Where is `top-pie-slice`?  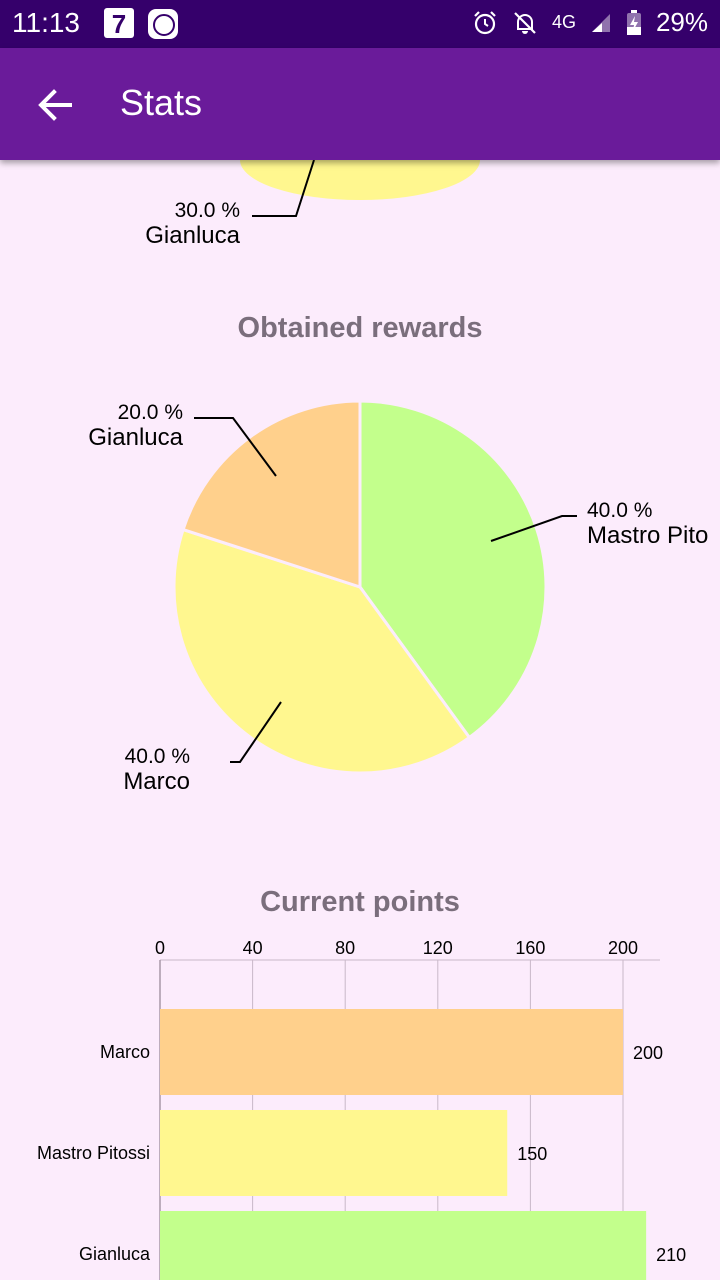
top-pie-slice is located at coordinates (360, 180).